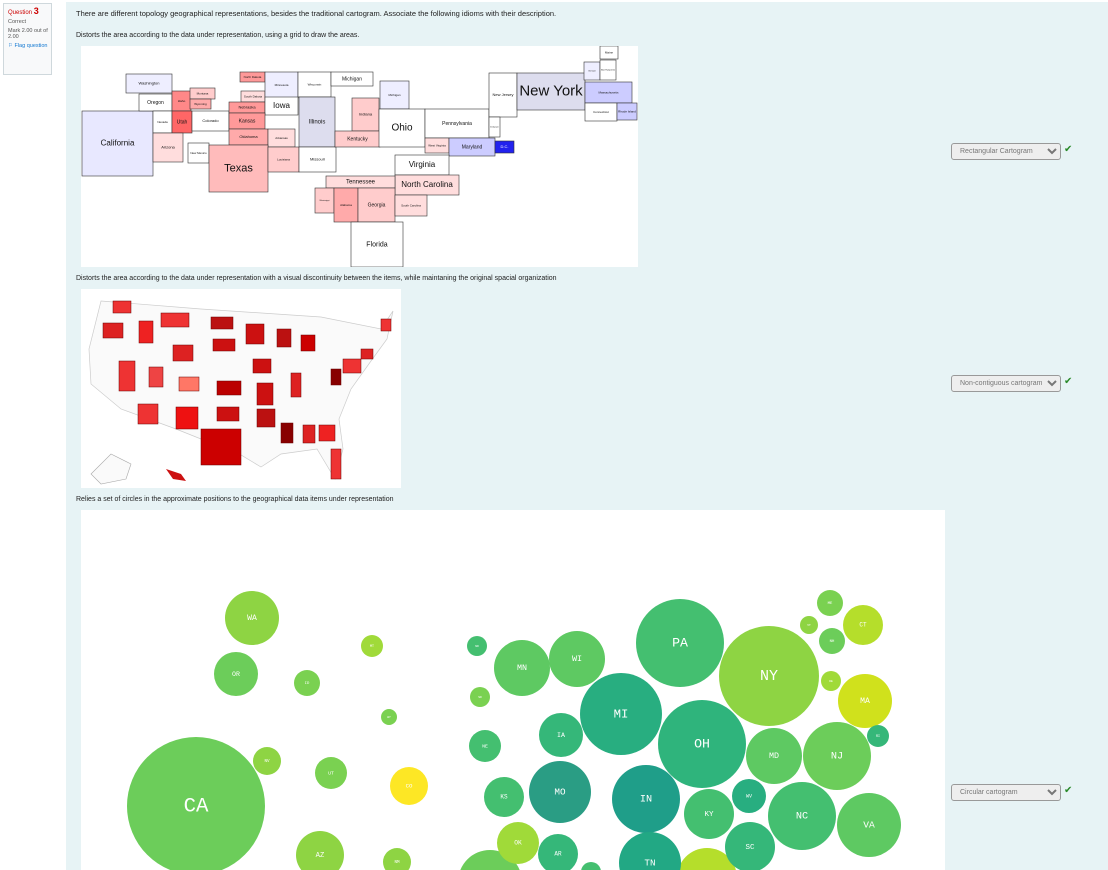  What do you see at coordinates (1006, 792) in the screenshot?
I see `answer-select: Circular cartogram` at bounding box center [1006, 792].